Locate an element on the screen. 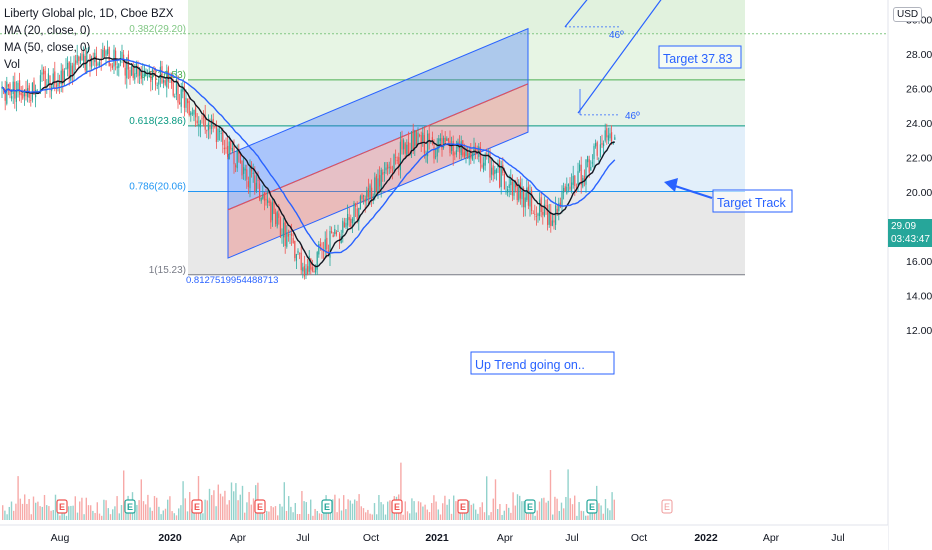  volume-legend: Vol is located at coordinates (12, 65).